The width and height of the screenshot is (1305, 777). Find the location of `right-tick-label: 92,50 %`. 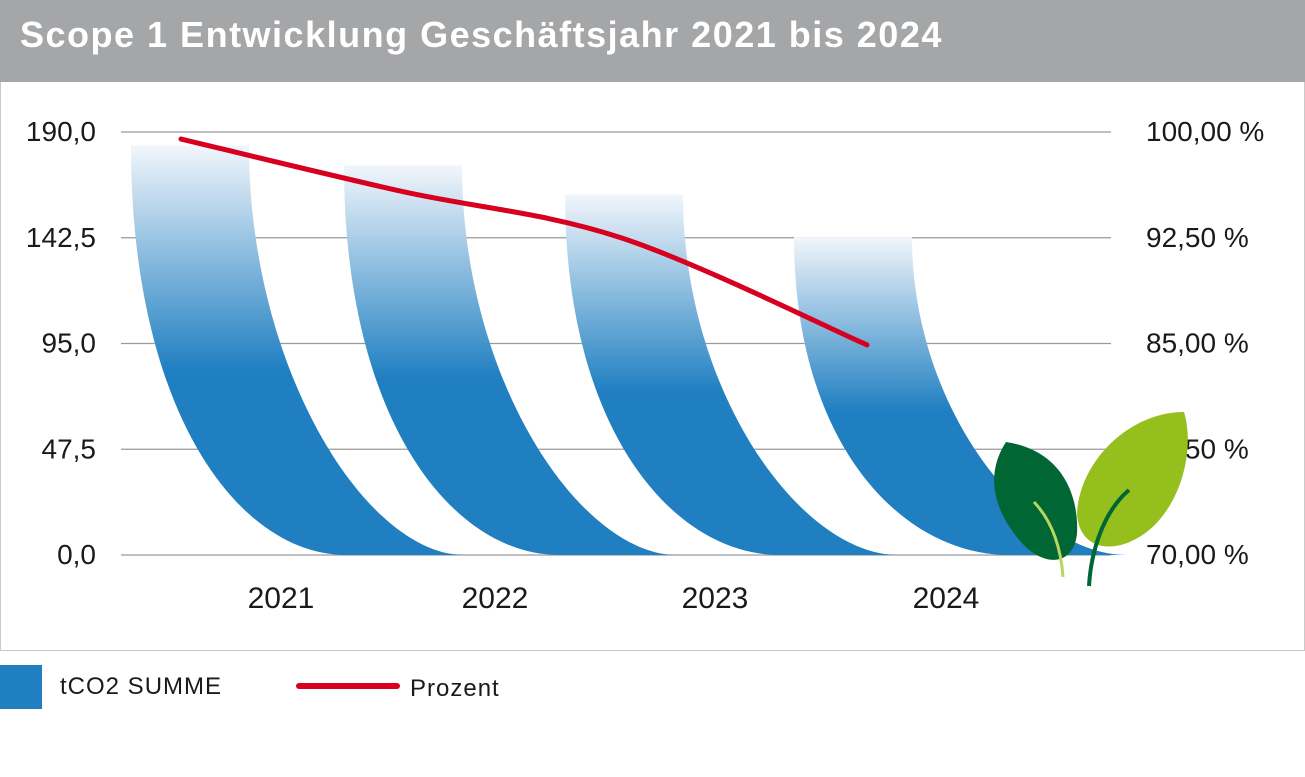

right-tick-label: 92,50 % is located at coordinates (1197, 237).